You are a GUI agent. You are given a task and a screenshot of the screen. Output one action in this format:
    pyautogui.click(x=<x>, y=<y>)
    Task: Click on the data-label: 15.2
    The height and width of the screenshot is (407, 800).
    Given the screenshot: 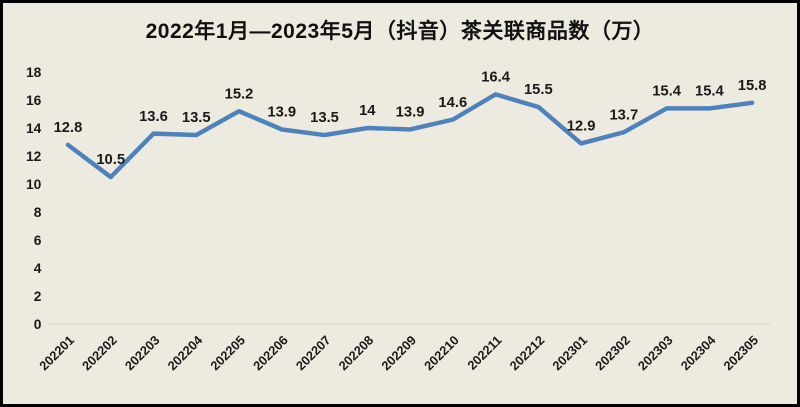 What is the action you would take?
    pyautogui.click(x=239, y=94)
    